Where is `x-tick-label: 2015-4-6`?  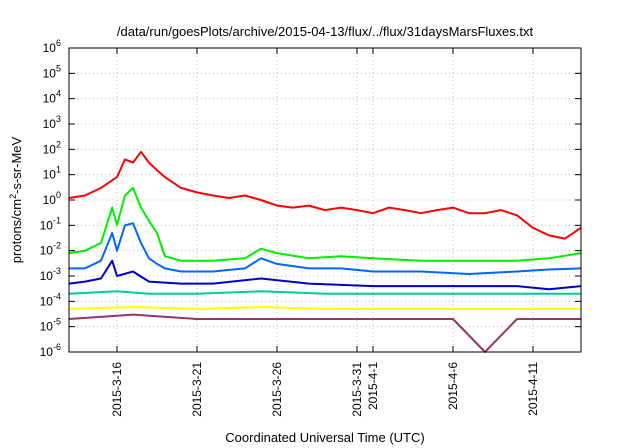
x-tick-label: 2015-4-6 is located at coordinates (453, 386).